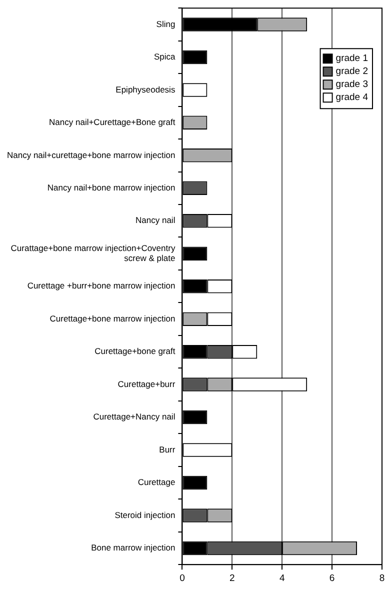 This screenshot has height=589, width=388. What do you see at coordinates (352, 84) in the screenshot?
I see `legend-label: grade 3` at bounding box center [352, 84].